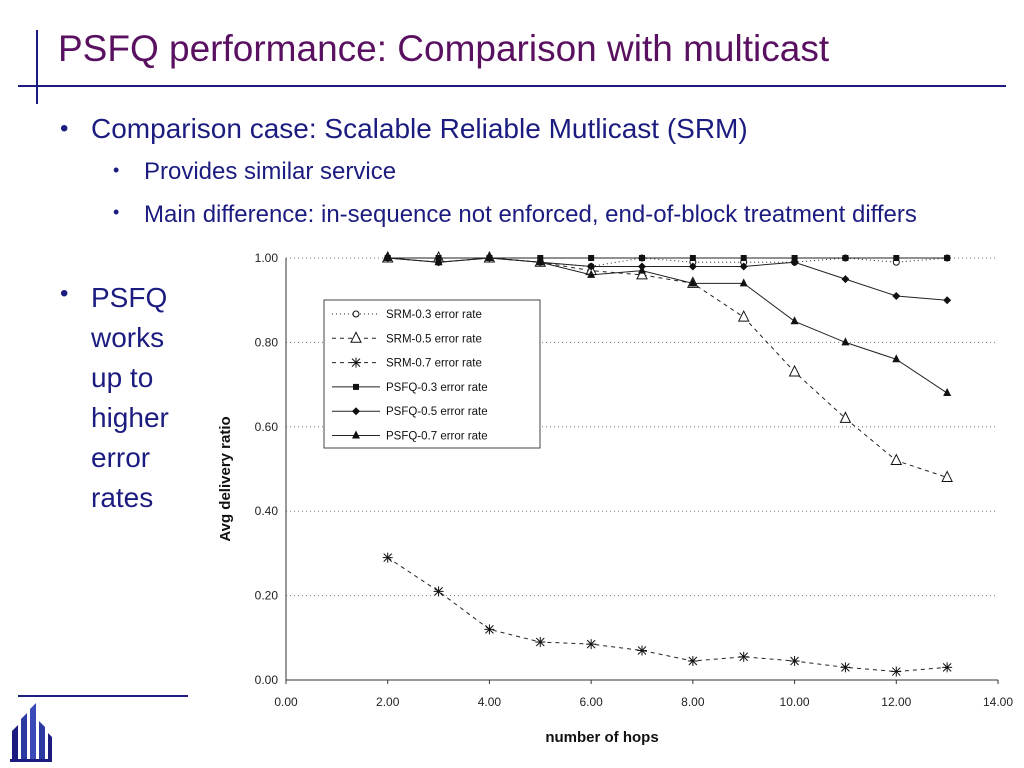  Describe the element at coordinates (591, 702) in the screenshot. I see `x-tick-label: 6.00` at that location.